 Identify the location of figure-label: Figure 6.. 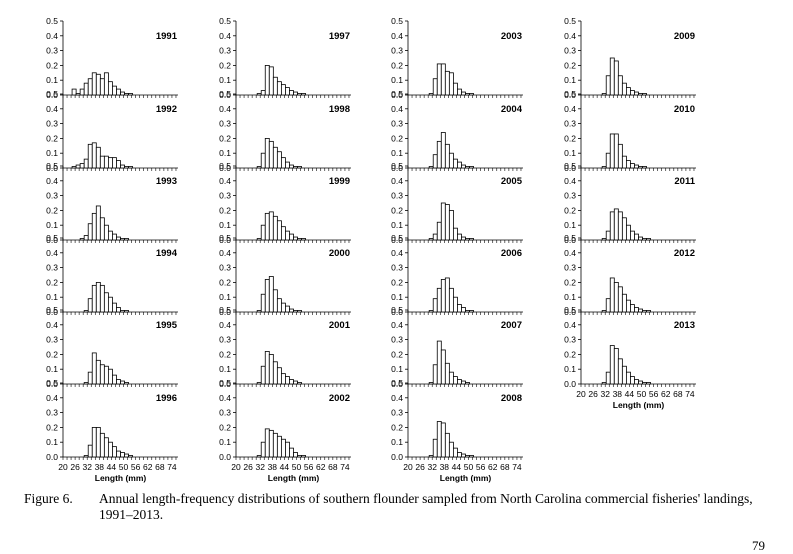
(48, 498).